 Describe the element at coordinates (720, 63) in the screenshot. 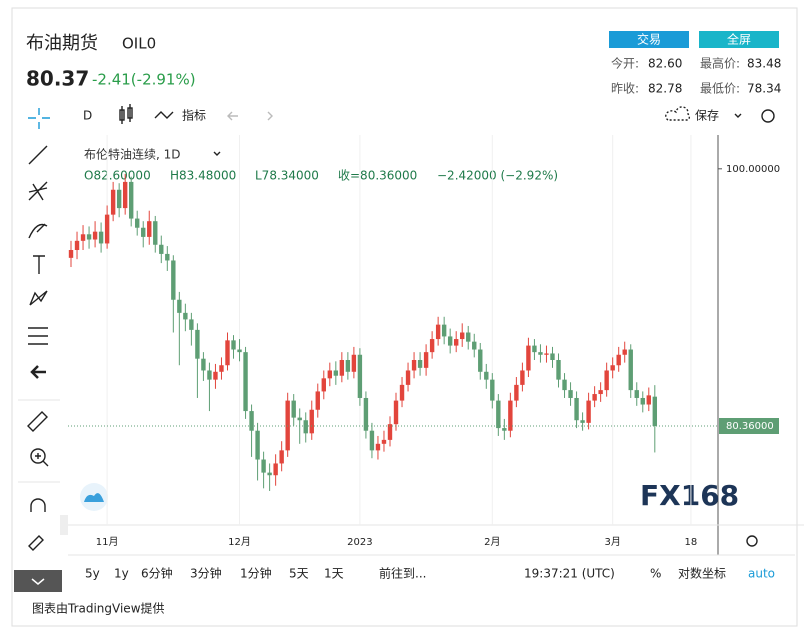

I see `stat-label: 最高价:` at that location.